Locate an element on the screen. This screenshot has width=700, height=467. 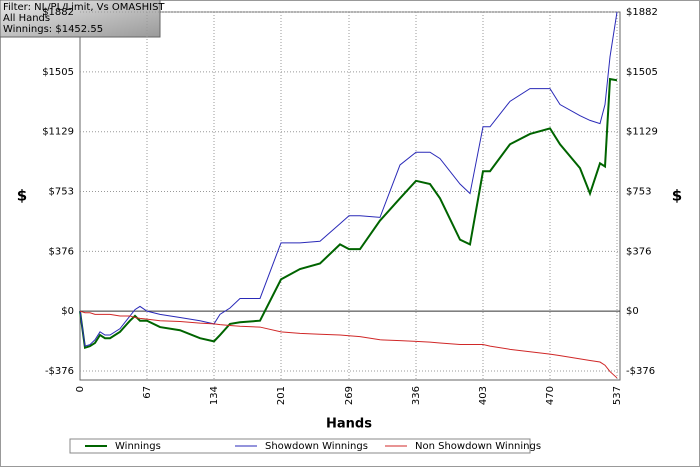
x-tick-label: 134 is located at coordinates (214, 395).